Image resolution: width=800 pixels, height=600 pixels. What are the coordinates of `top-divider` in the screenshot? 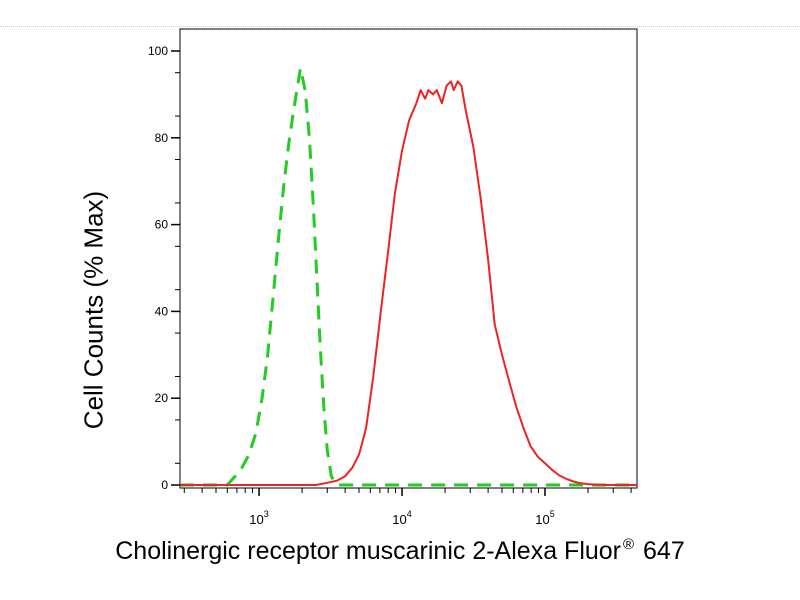 It's located at (400, 26).